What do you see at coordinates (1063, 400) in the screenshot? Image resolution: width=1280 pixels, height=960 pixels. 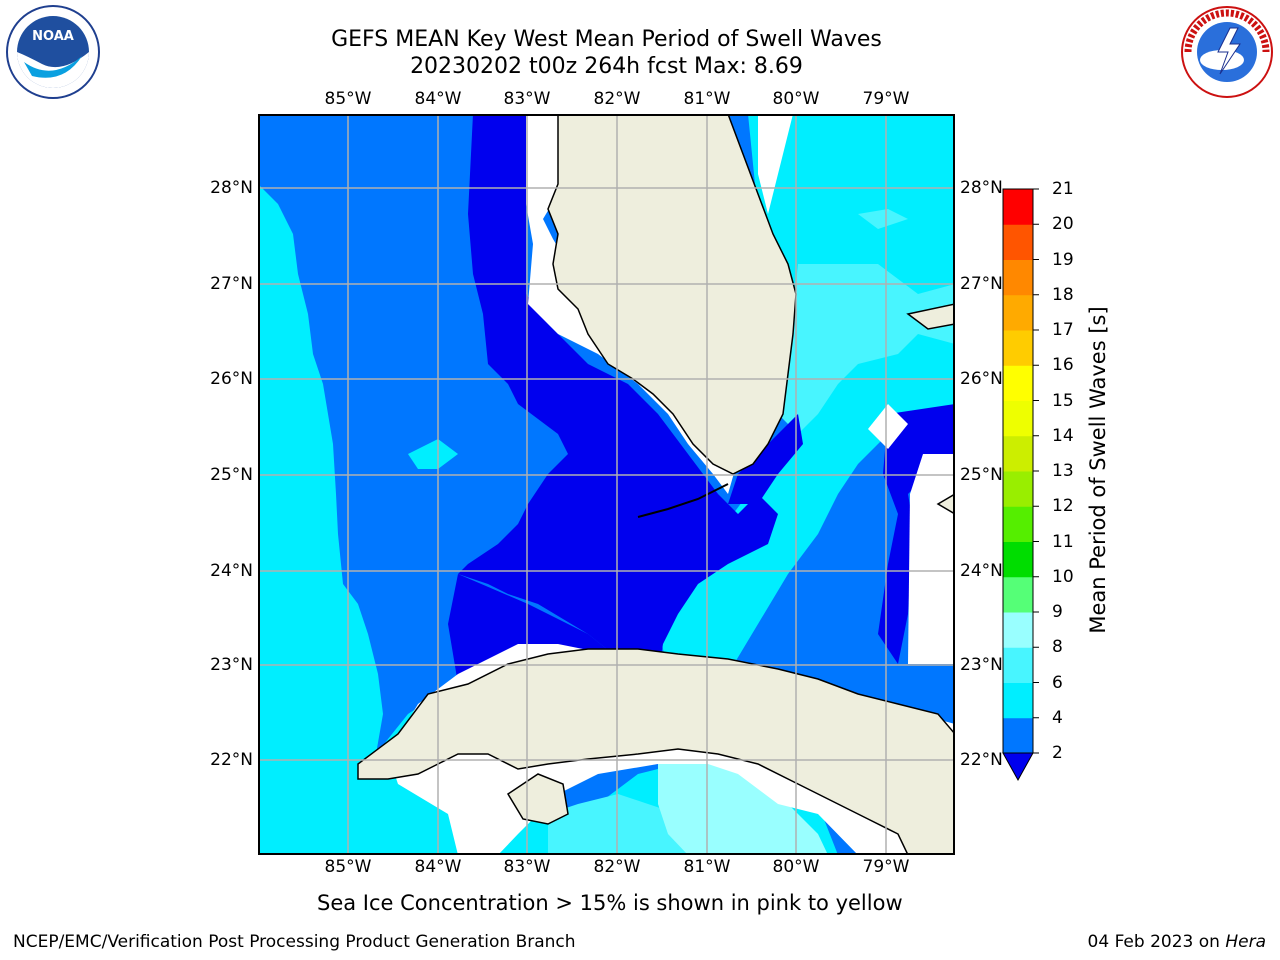 I see `colorbar-tick-label: 15` at bounding box center [1063, 400].